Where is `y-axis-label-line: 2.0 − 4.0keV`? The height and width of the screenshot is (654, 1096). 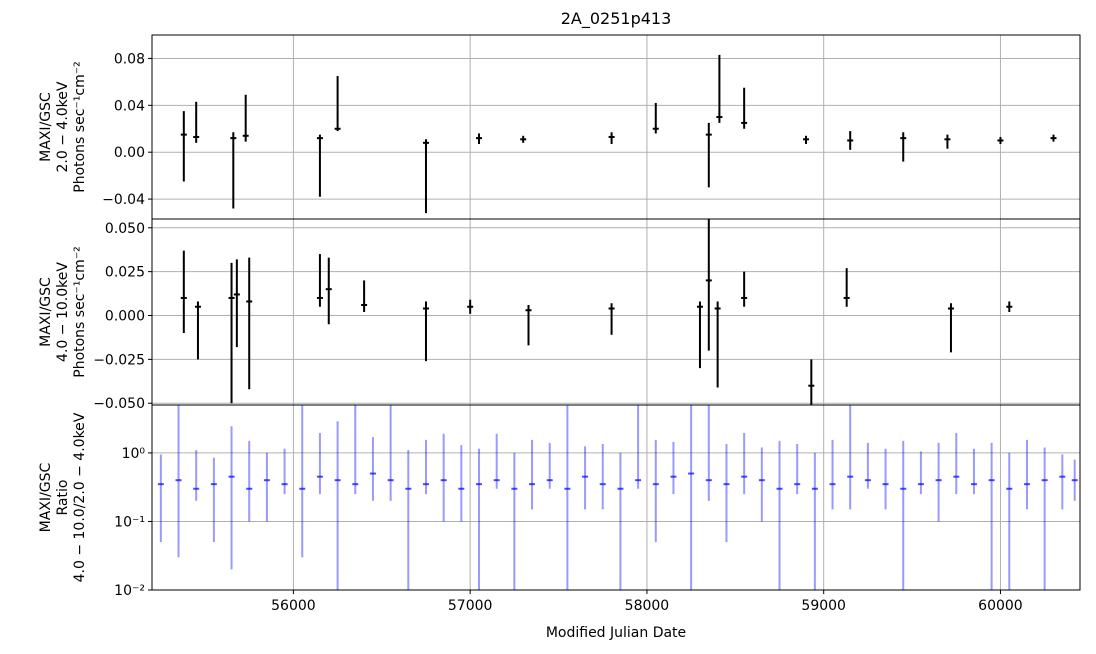 y-axis-label-line: 2.0 − 4.0keV is located at coordinates (63, 126).